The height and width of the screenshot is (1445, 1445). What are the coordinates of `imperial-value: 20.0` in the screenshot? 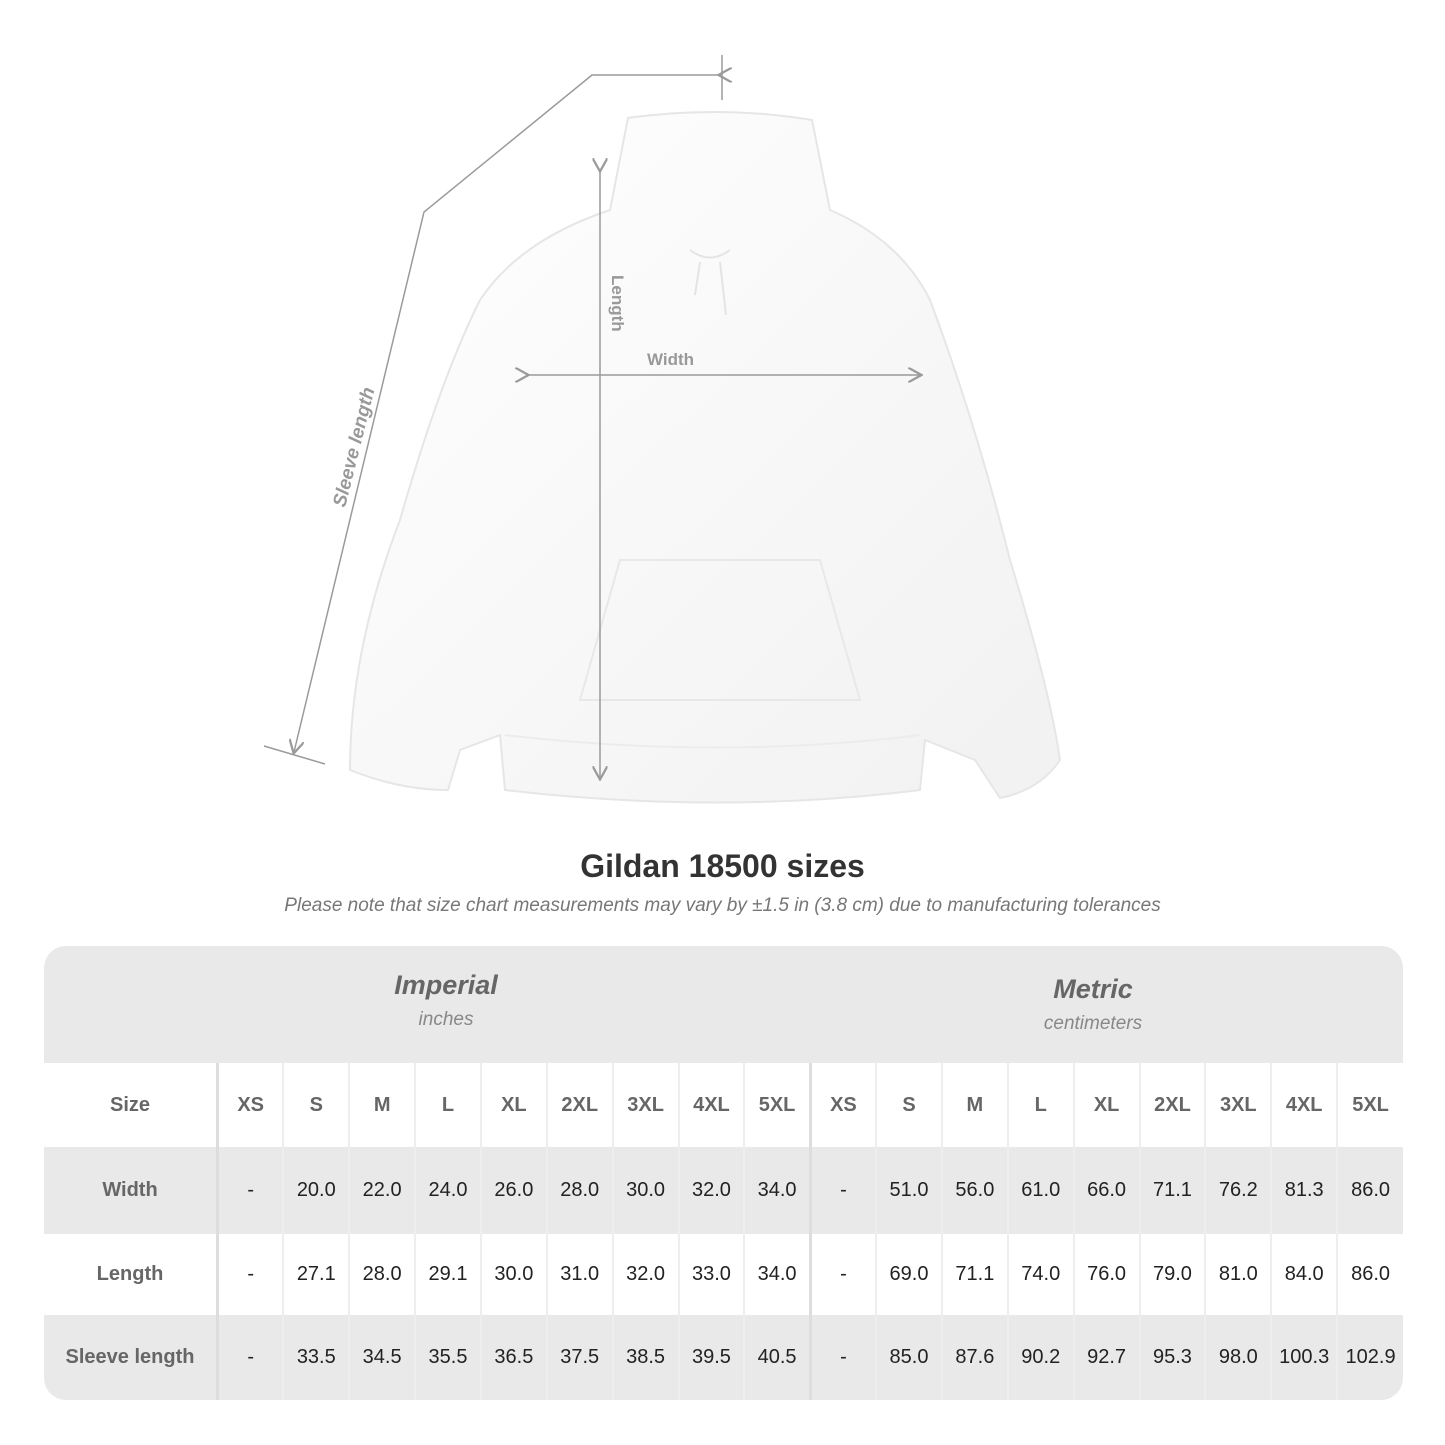 It's located at (316, 1190).